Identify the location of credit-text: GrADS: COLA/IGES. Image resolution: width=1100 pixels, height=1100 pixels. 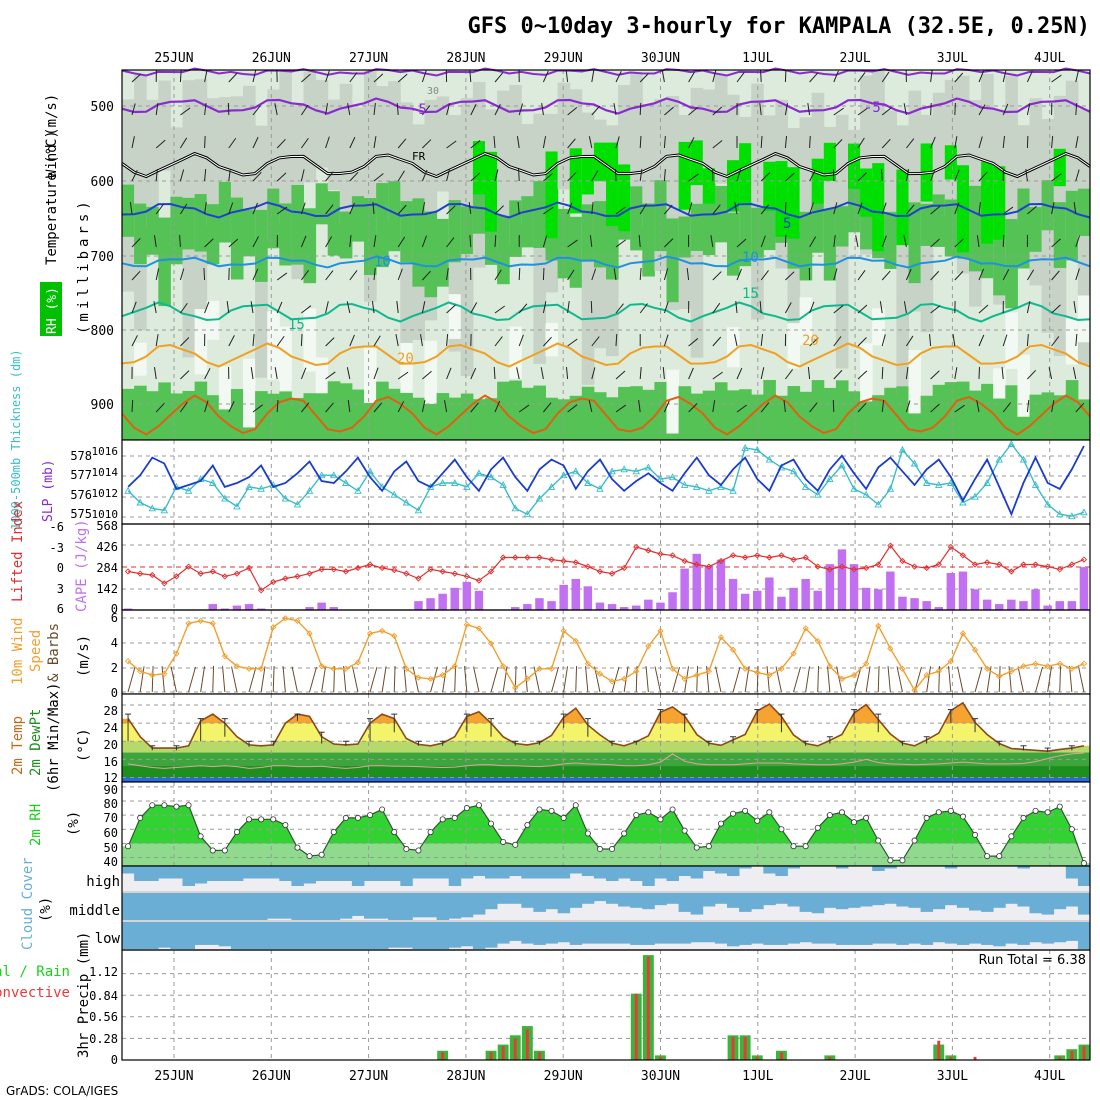
(62, 1091).